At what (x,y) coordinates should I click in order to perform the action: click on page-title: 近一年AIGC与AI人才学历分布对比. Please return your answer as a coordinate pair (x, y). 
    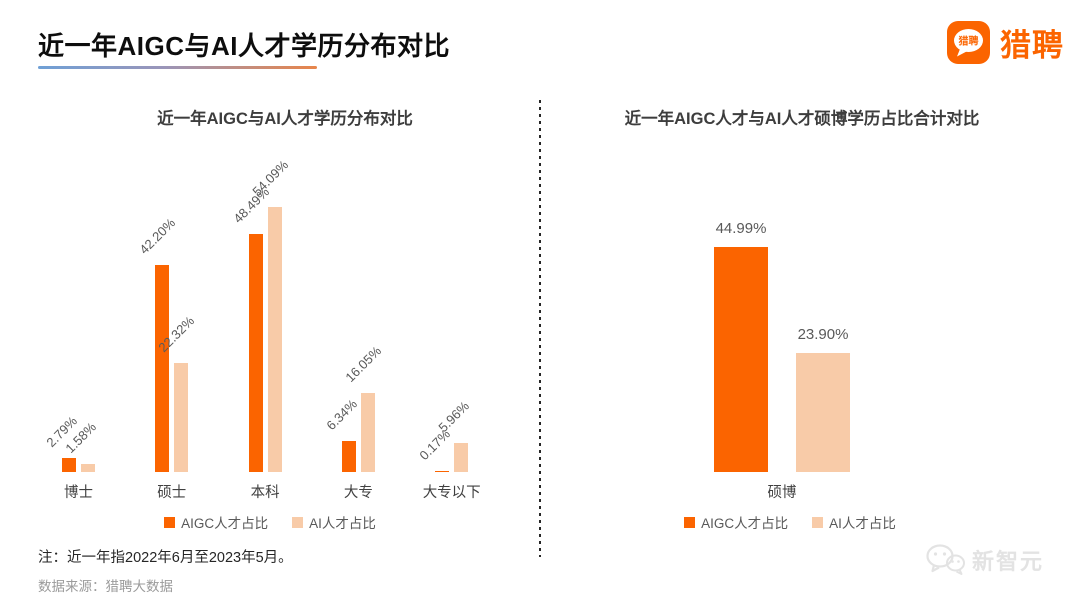
    Looking at the image, I should click on (244, 46).